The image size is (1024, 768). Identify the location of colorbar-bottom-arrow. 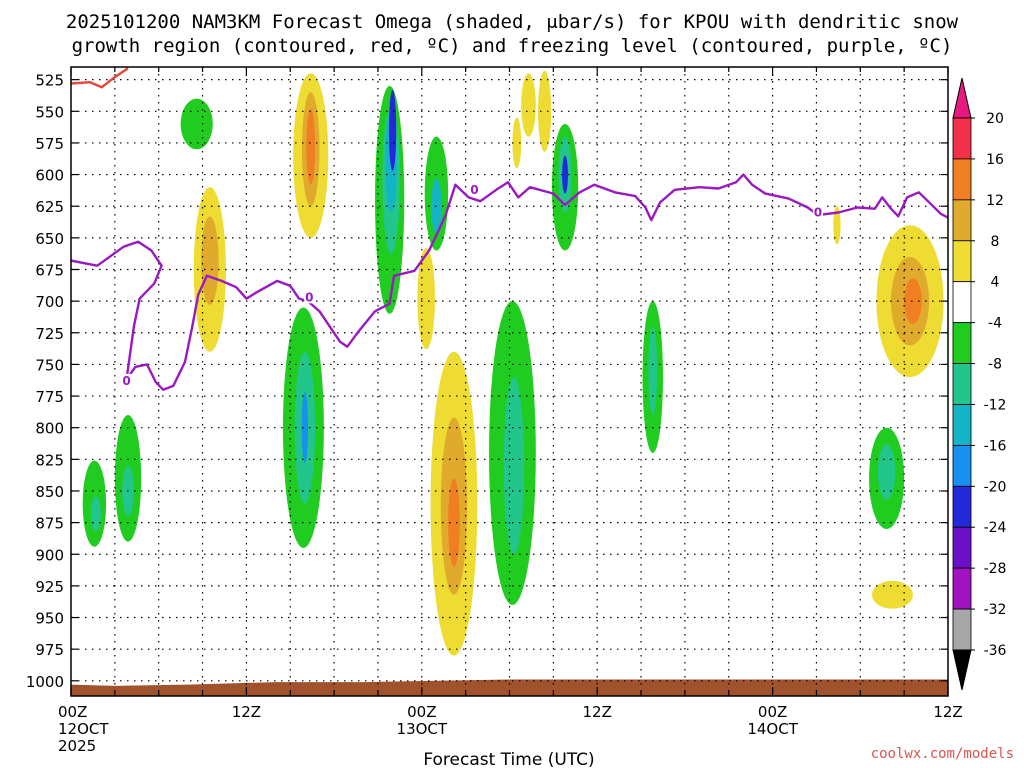
(962, 670).